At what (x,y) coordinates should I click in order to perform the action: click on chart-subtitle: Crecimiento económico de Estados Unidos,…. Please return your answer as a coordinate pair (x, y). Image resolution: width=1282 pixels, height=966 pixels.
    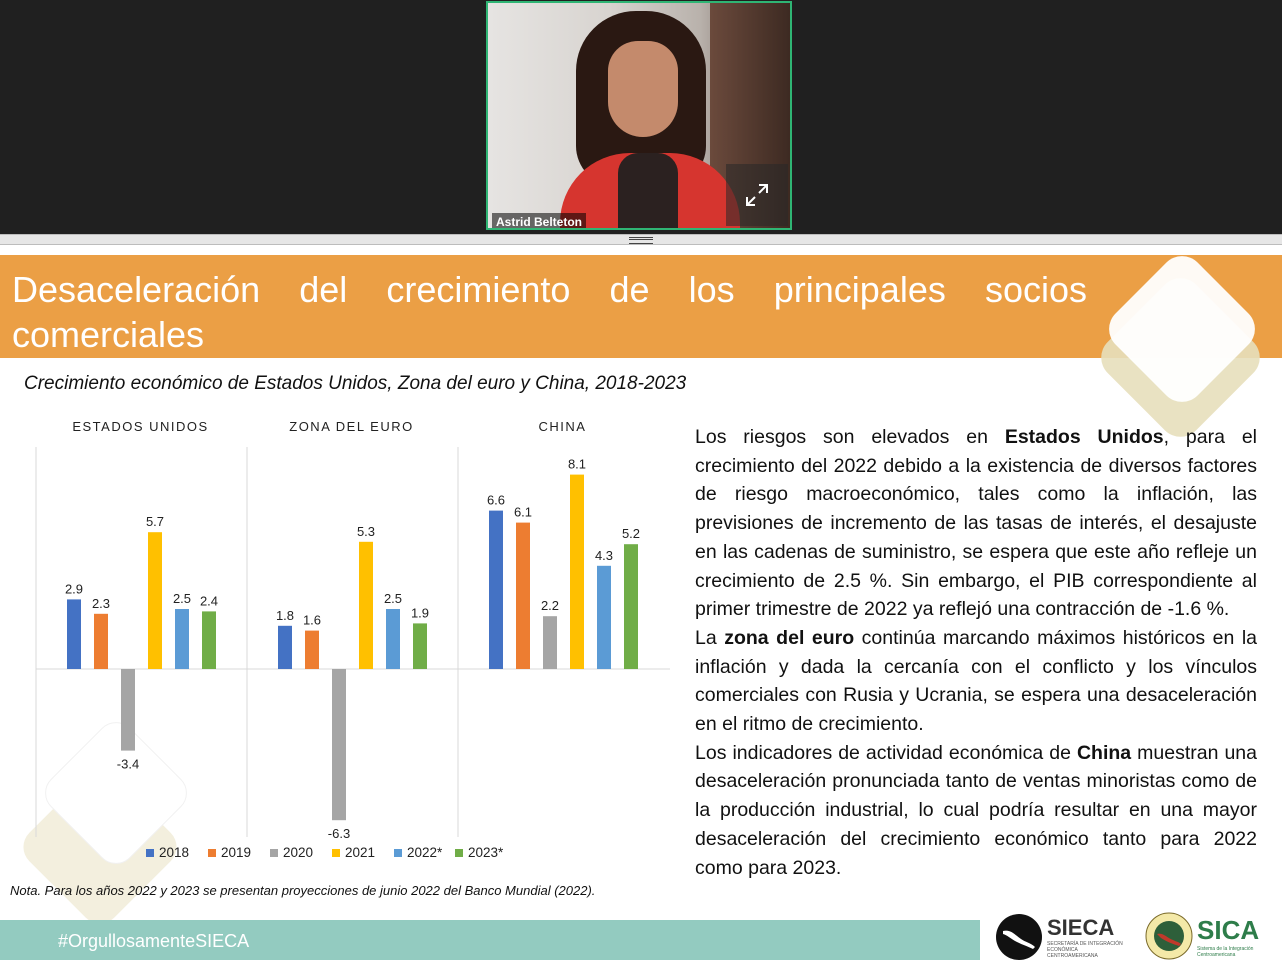
    Looking at the image, I should click on (355, 383).